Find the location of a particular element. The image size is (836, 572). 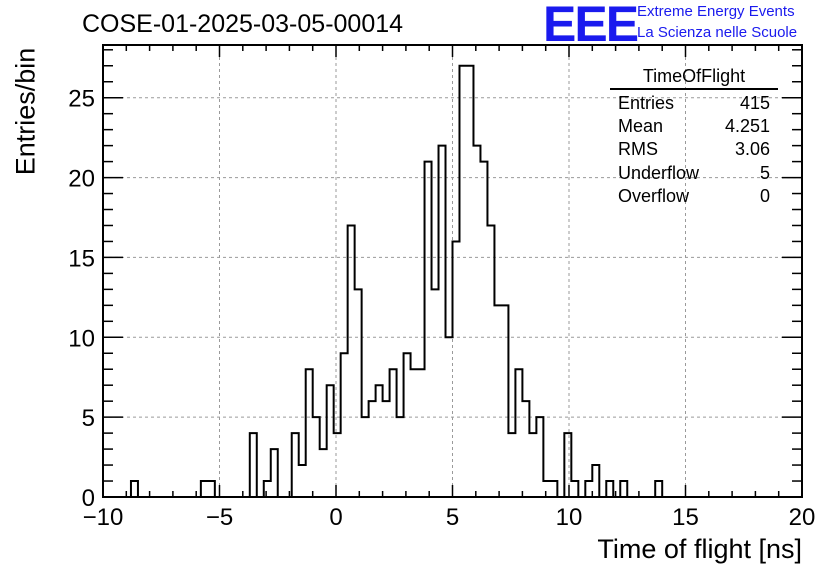

y-tick-label: 0 is located at coordinates (88, 498).